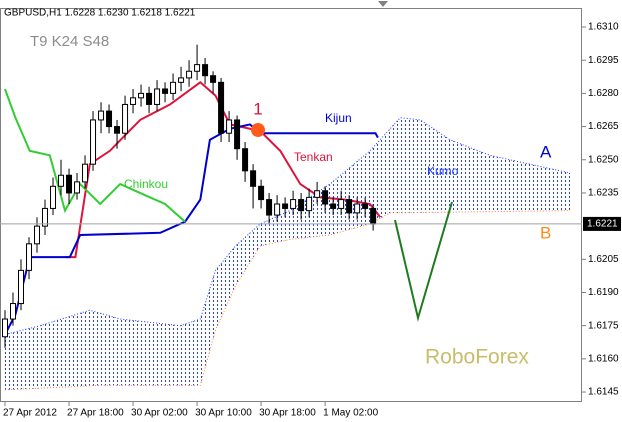 This screenshot has height=422, width=622. What do you see at coordinates (100, 13) in the screenshot?
I see `chart-title: GBPUSD,H1 1.6228 1.6230 1.6218 1.6221` at bounding box center [100, 13].